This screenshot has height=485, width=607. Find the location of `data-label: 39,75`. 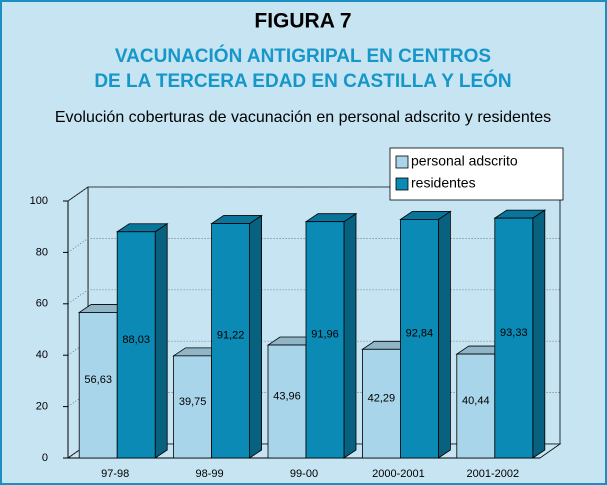

data-label: 39,75 is located at coordinates (193, 402).